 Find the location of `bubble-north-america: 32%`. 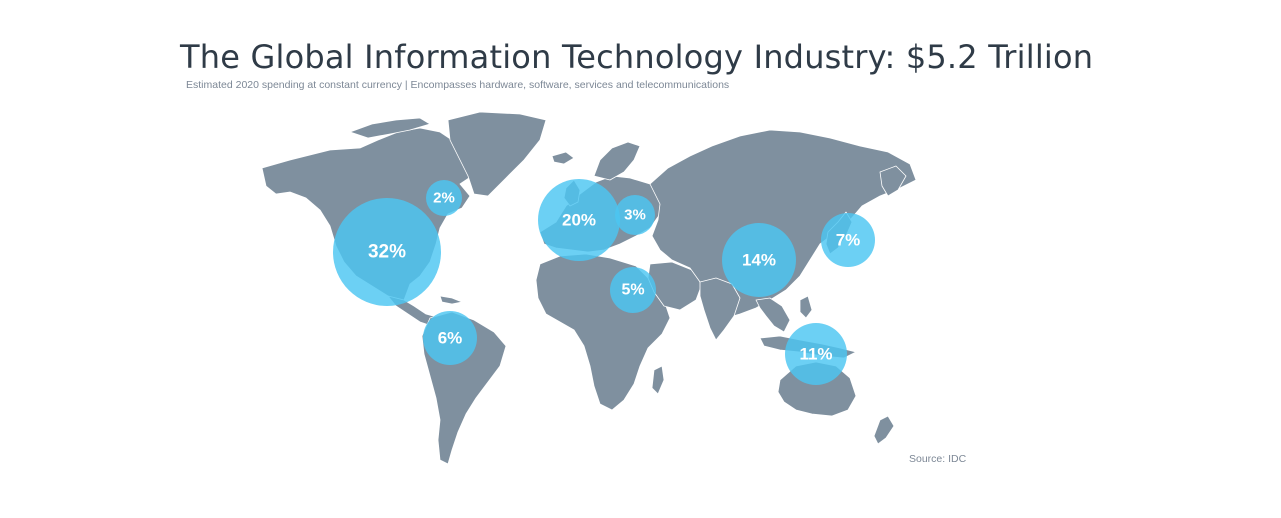

bubble-north-america: 32% is located at coordinates (387, 252).